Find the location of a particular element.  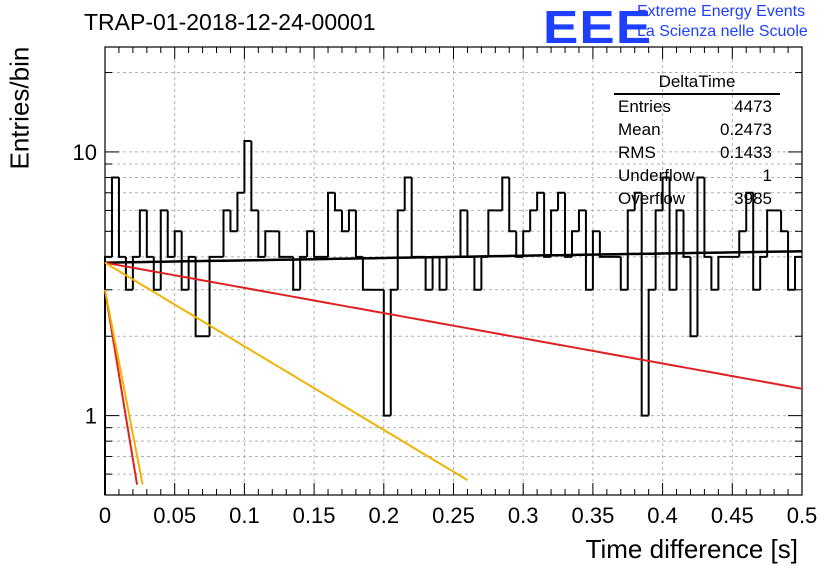

stats-label: Entries is located at coordinates (644, 106).